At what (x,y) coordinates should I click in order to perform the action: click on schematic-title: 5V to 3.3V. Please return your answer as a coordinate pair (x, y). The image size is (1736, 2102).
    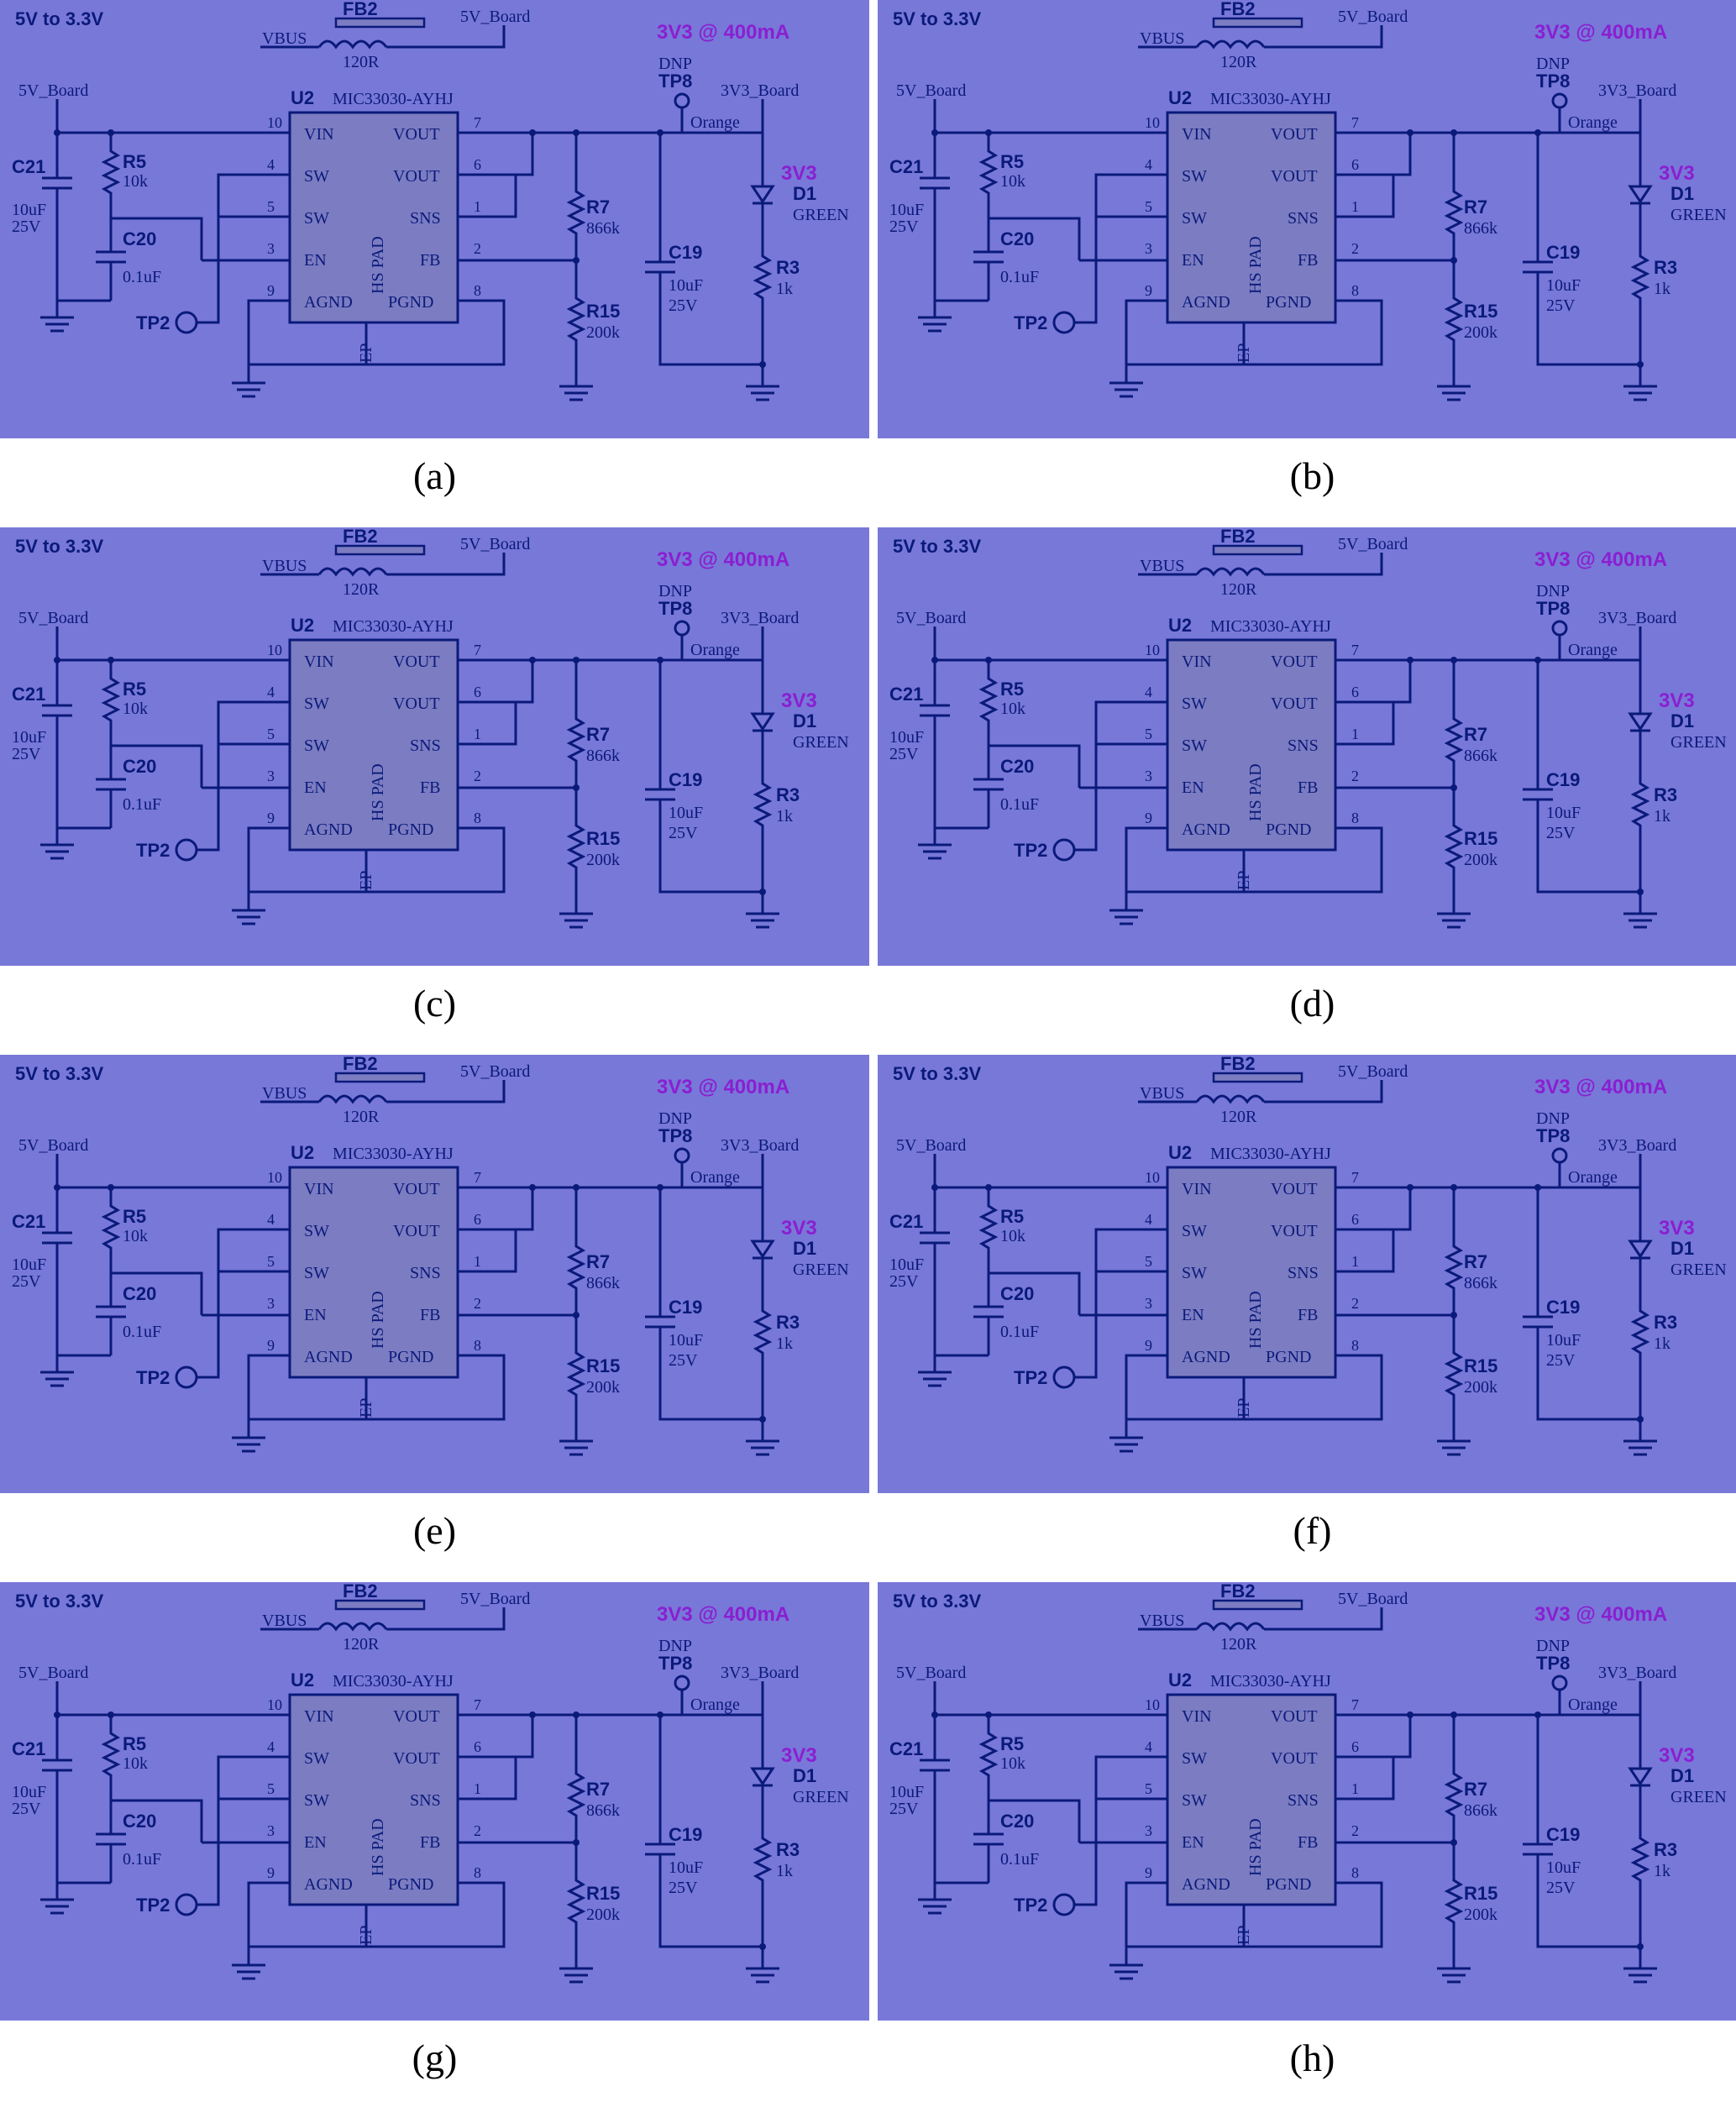
    Looking at the image, I should click on (59, 1601).